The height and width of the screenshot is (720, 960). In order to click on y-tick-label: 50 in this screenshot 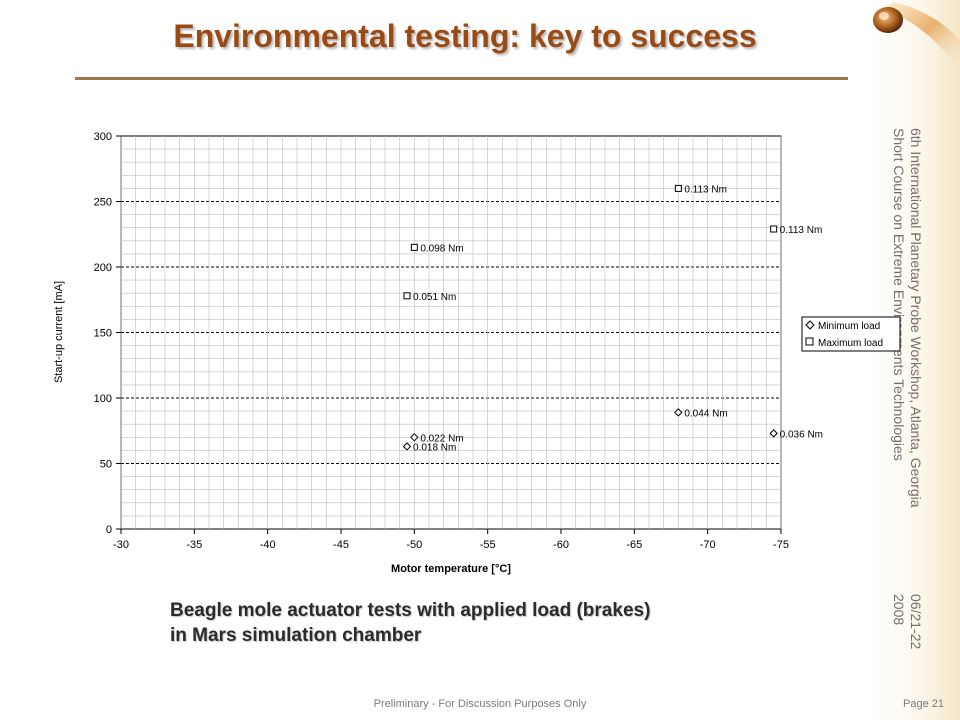, I will do `click(106, 465)`.